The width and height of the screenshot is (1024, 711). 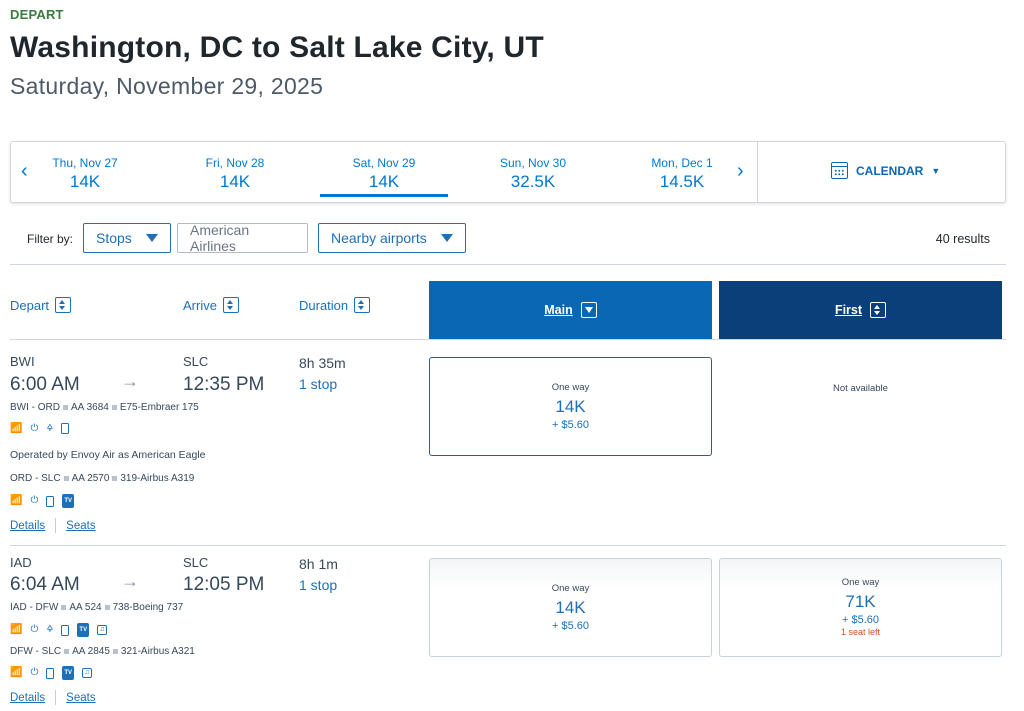 What do you see at coordinates (200, 305) in the screenshot?
I see `arrive-header-label: Arrive` at bounding box center [200, 305].